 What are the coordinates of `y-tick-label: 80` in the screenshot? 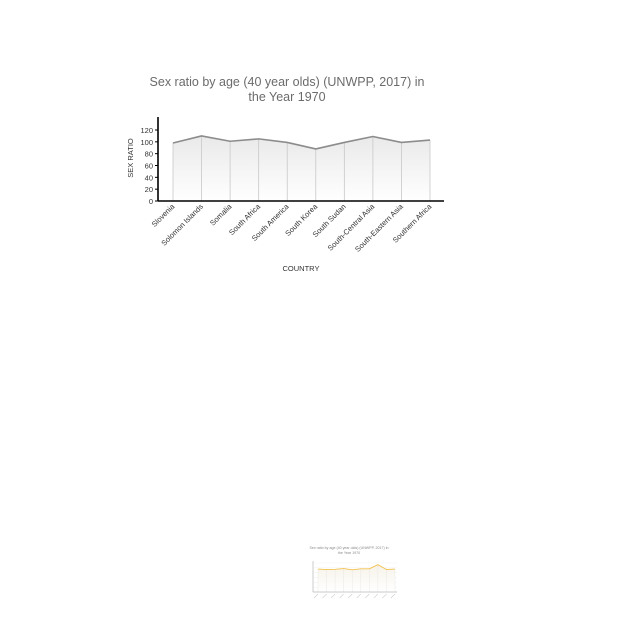 It's located at (149, 154).